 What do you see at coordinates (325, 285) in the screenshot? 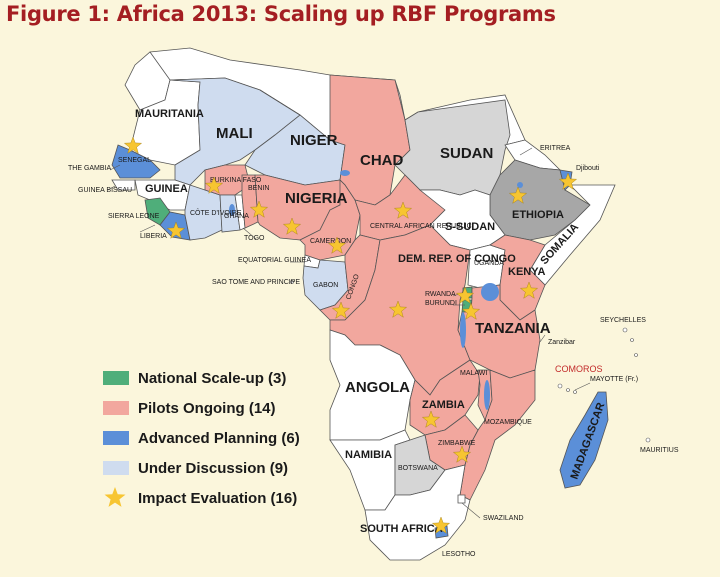
I see `label-gabon: GABON` at bounding box center [325, 285].